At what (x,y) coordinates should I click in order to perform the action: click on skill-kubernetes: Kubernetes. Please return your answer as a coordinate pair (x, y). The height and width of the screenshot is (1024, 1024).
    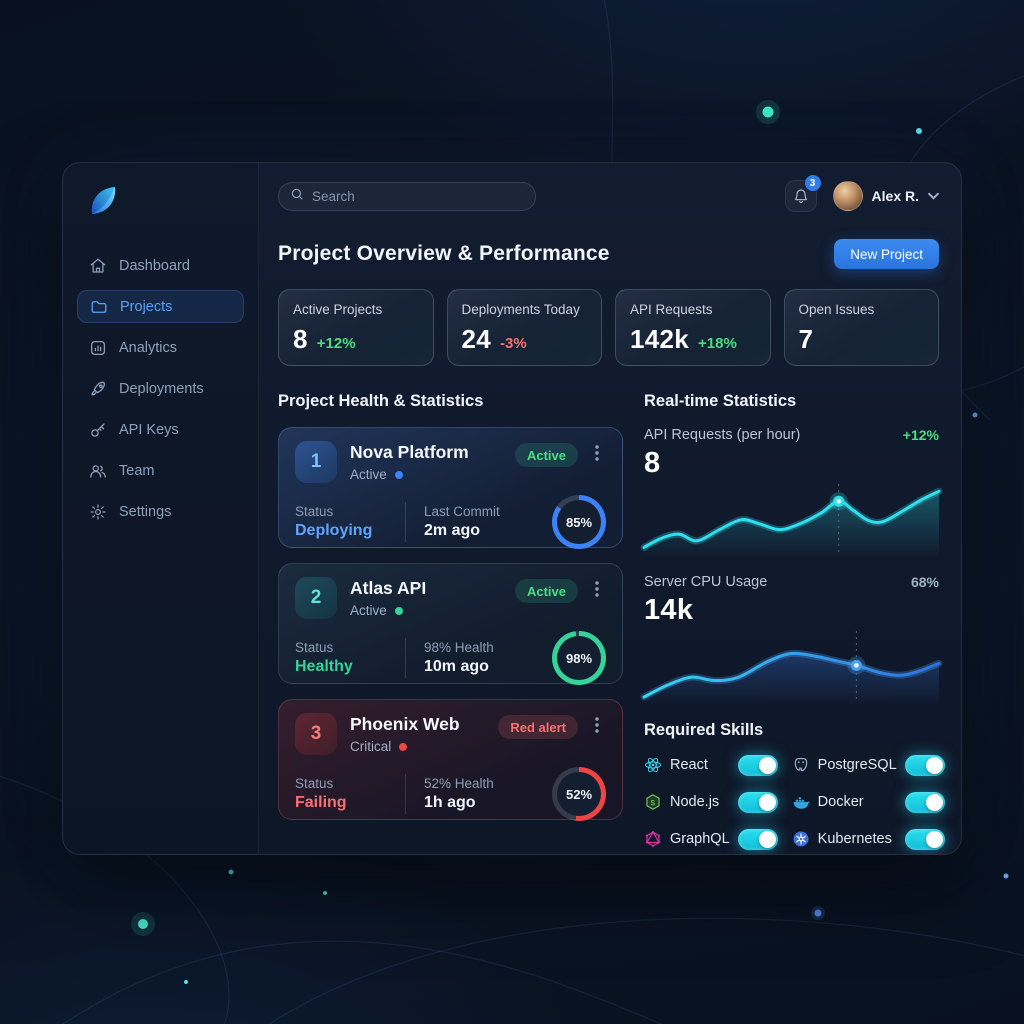
    Looking at the image, I should click on (868, 839).